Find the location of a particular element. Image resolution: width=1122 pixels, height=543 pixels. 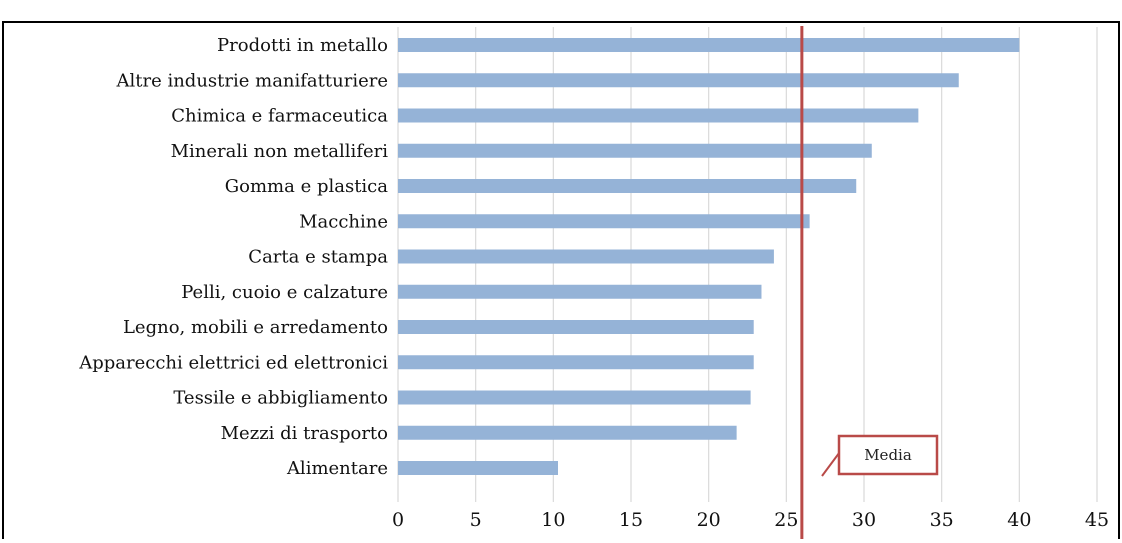

category-label: Tessile e abbigliamento is located at coordinates (280, 398).